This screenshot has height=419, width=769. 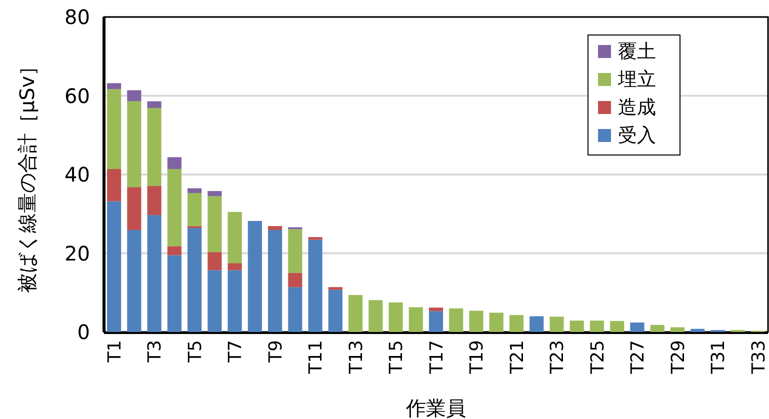 I want to click on legend-label: 造成, so click(x=637, y=107).